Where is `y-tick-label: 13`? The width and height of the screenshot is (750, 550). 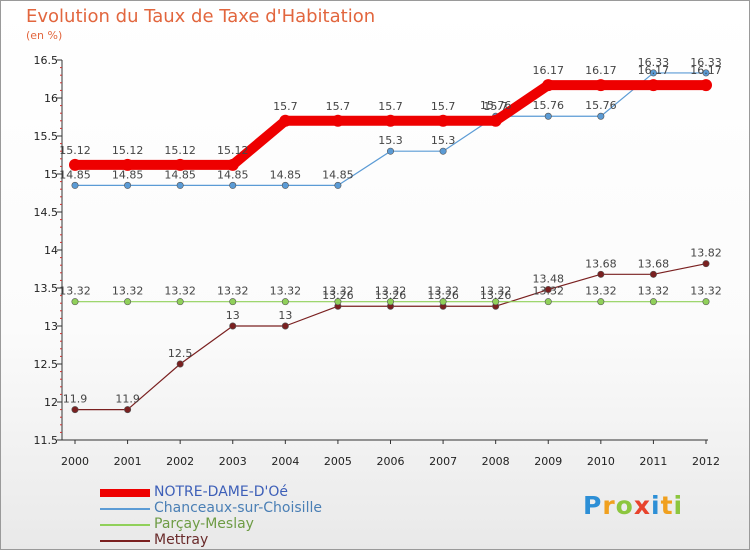 y-tick-label: 13 is located at coordinates (51, 326).